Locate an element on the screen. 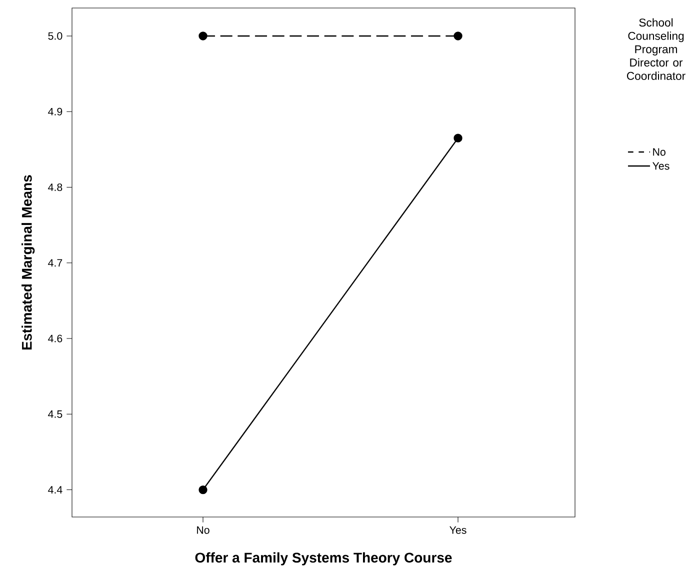 This screenshot has width=699, height=575. legend-label: No is located at coordinates (659, 152).